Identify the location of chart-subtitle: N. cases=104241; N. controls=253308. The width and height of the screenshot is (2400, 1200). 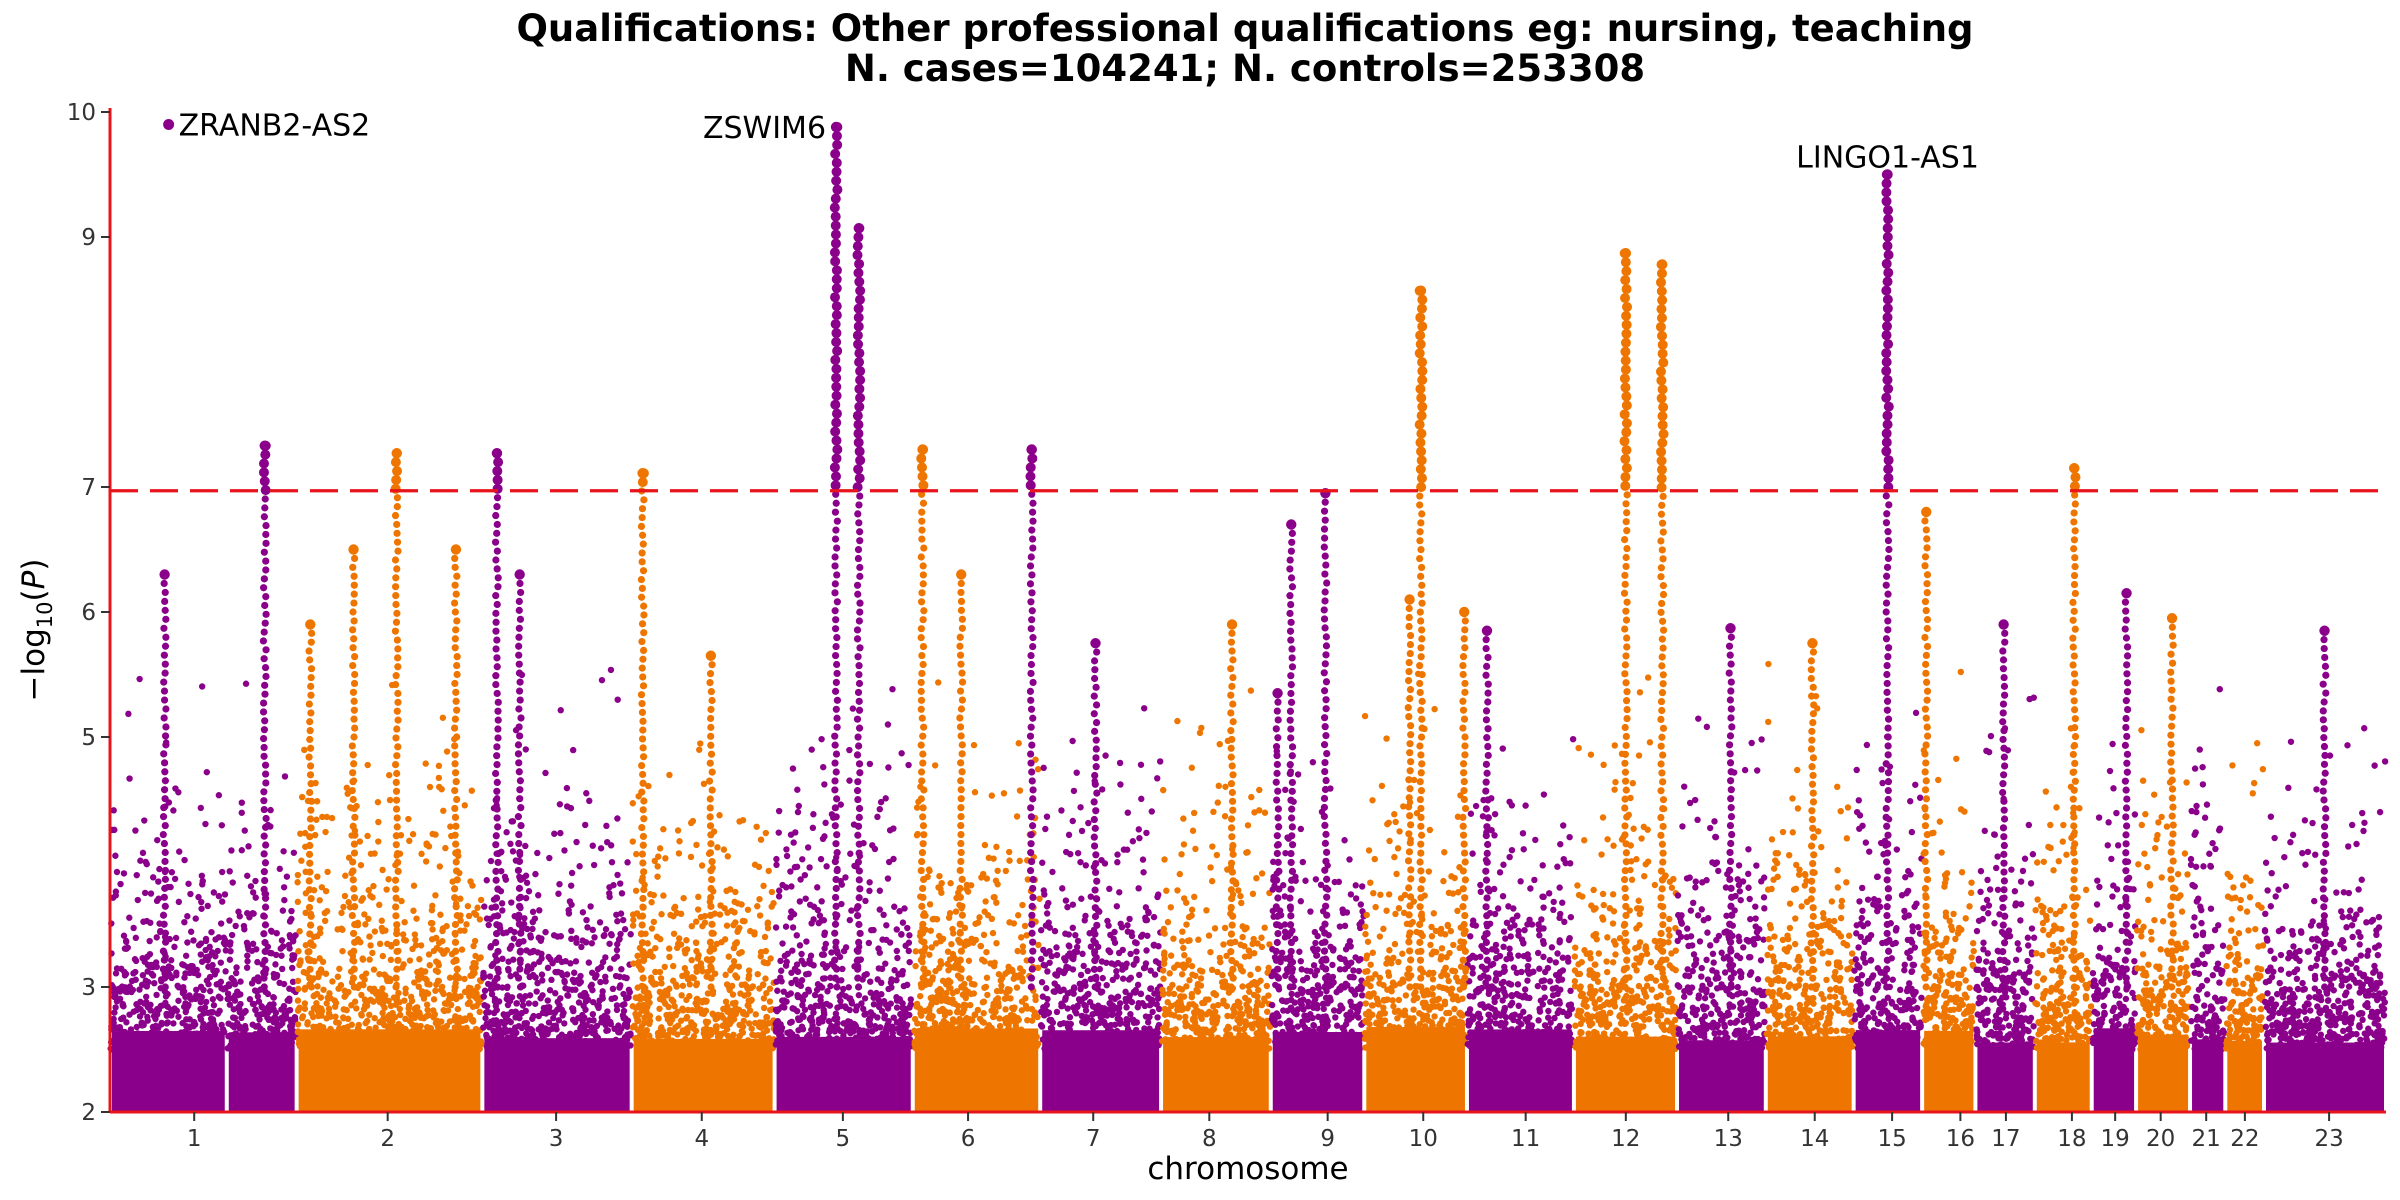
(1245, 68).